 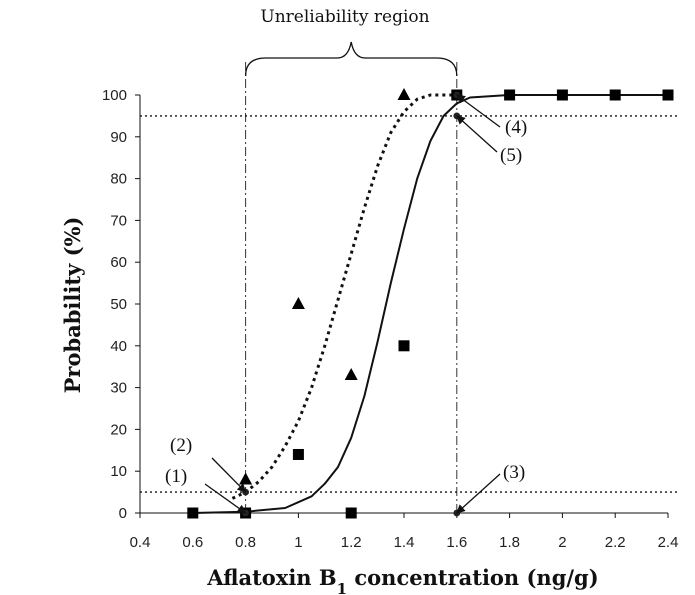 I want to click on annotation-label: (1), so click(x=176, y=476).